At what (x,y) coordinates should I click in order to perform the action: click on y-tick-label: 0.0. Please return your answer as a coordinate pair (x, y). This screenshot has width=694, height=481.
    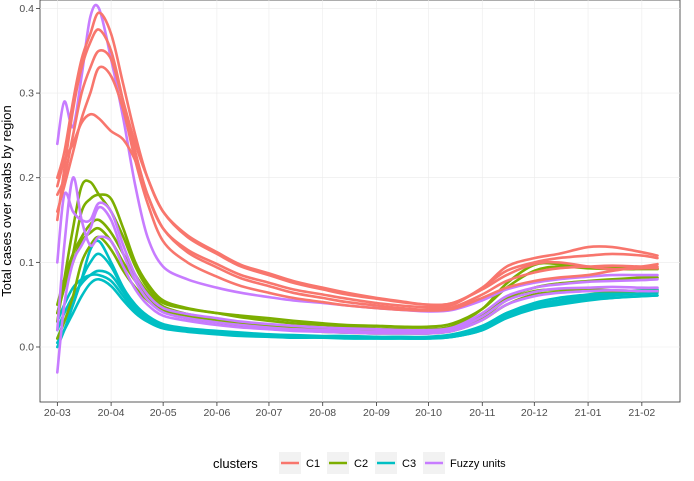
    Looking at the image, I should click on (26, 347).